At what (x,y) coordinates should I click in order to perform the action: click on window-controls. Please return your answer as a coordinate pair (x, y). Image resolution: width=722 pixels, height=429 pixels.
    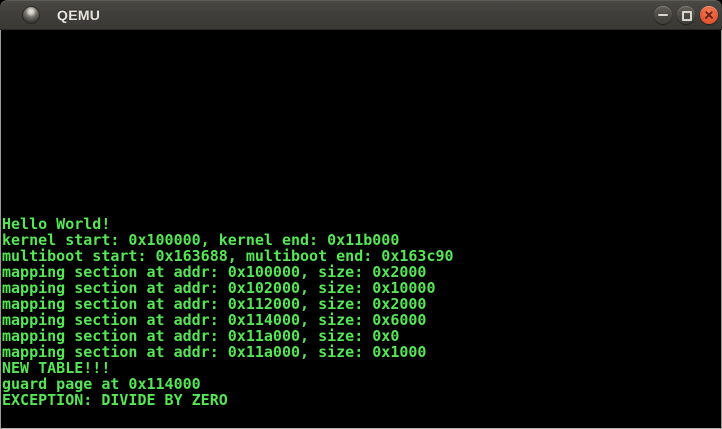
    Looking at the image, I should click on (686, 15).